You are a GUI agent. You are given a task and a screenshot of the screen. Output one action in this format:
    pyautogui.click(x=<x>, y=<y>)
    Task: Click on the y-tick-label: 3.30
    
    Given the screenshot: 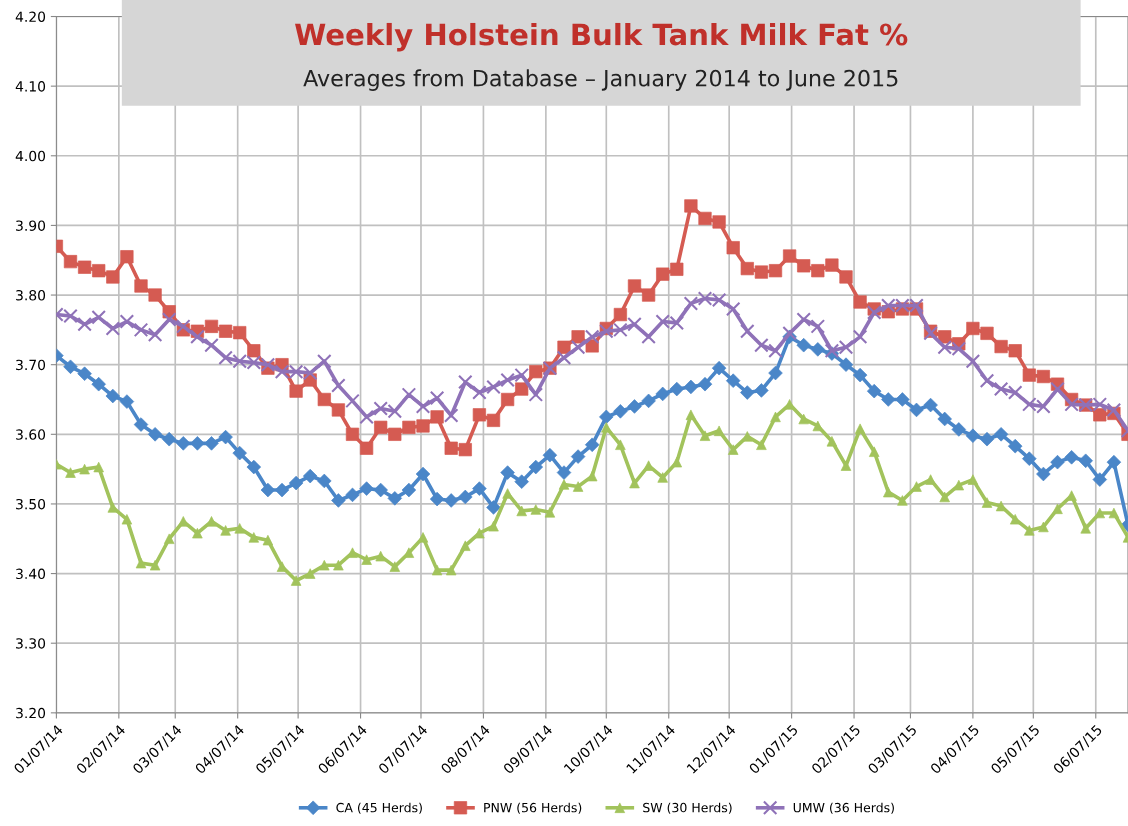 What is the action you would take?
    pyautogui.click(x=31, y=643)
    